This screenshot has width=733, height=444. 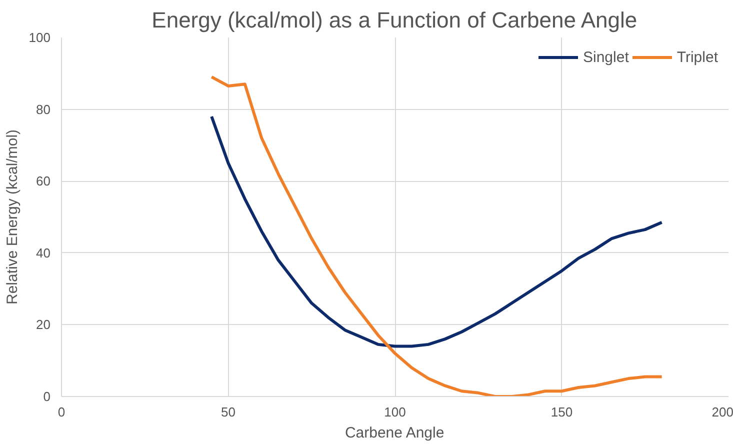 I want to click on x-tick-label: 100, so click(x=395, y=412).